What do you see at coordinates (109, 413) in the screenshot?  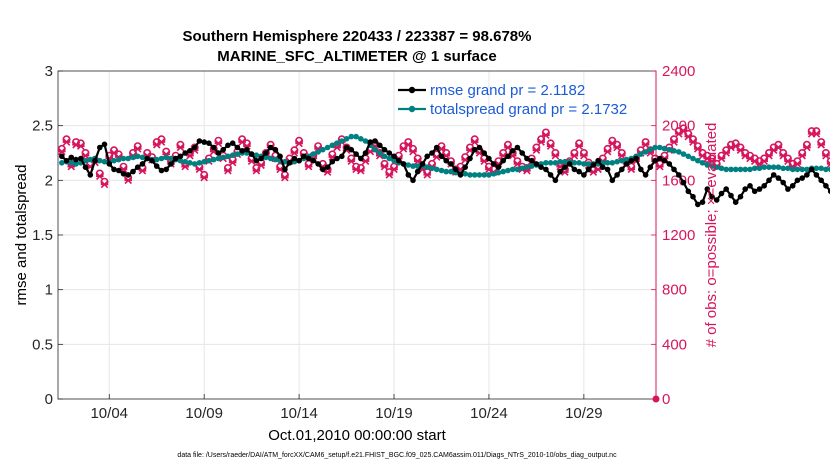 I see `x-tick-label: 10/04` at bounding box center [109, 413].